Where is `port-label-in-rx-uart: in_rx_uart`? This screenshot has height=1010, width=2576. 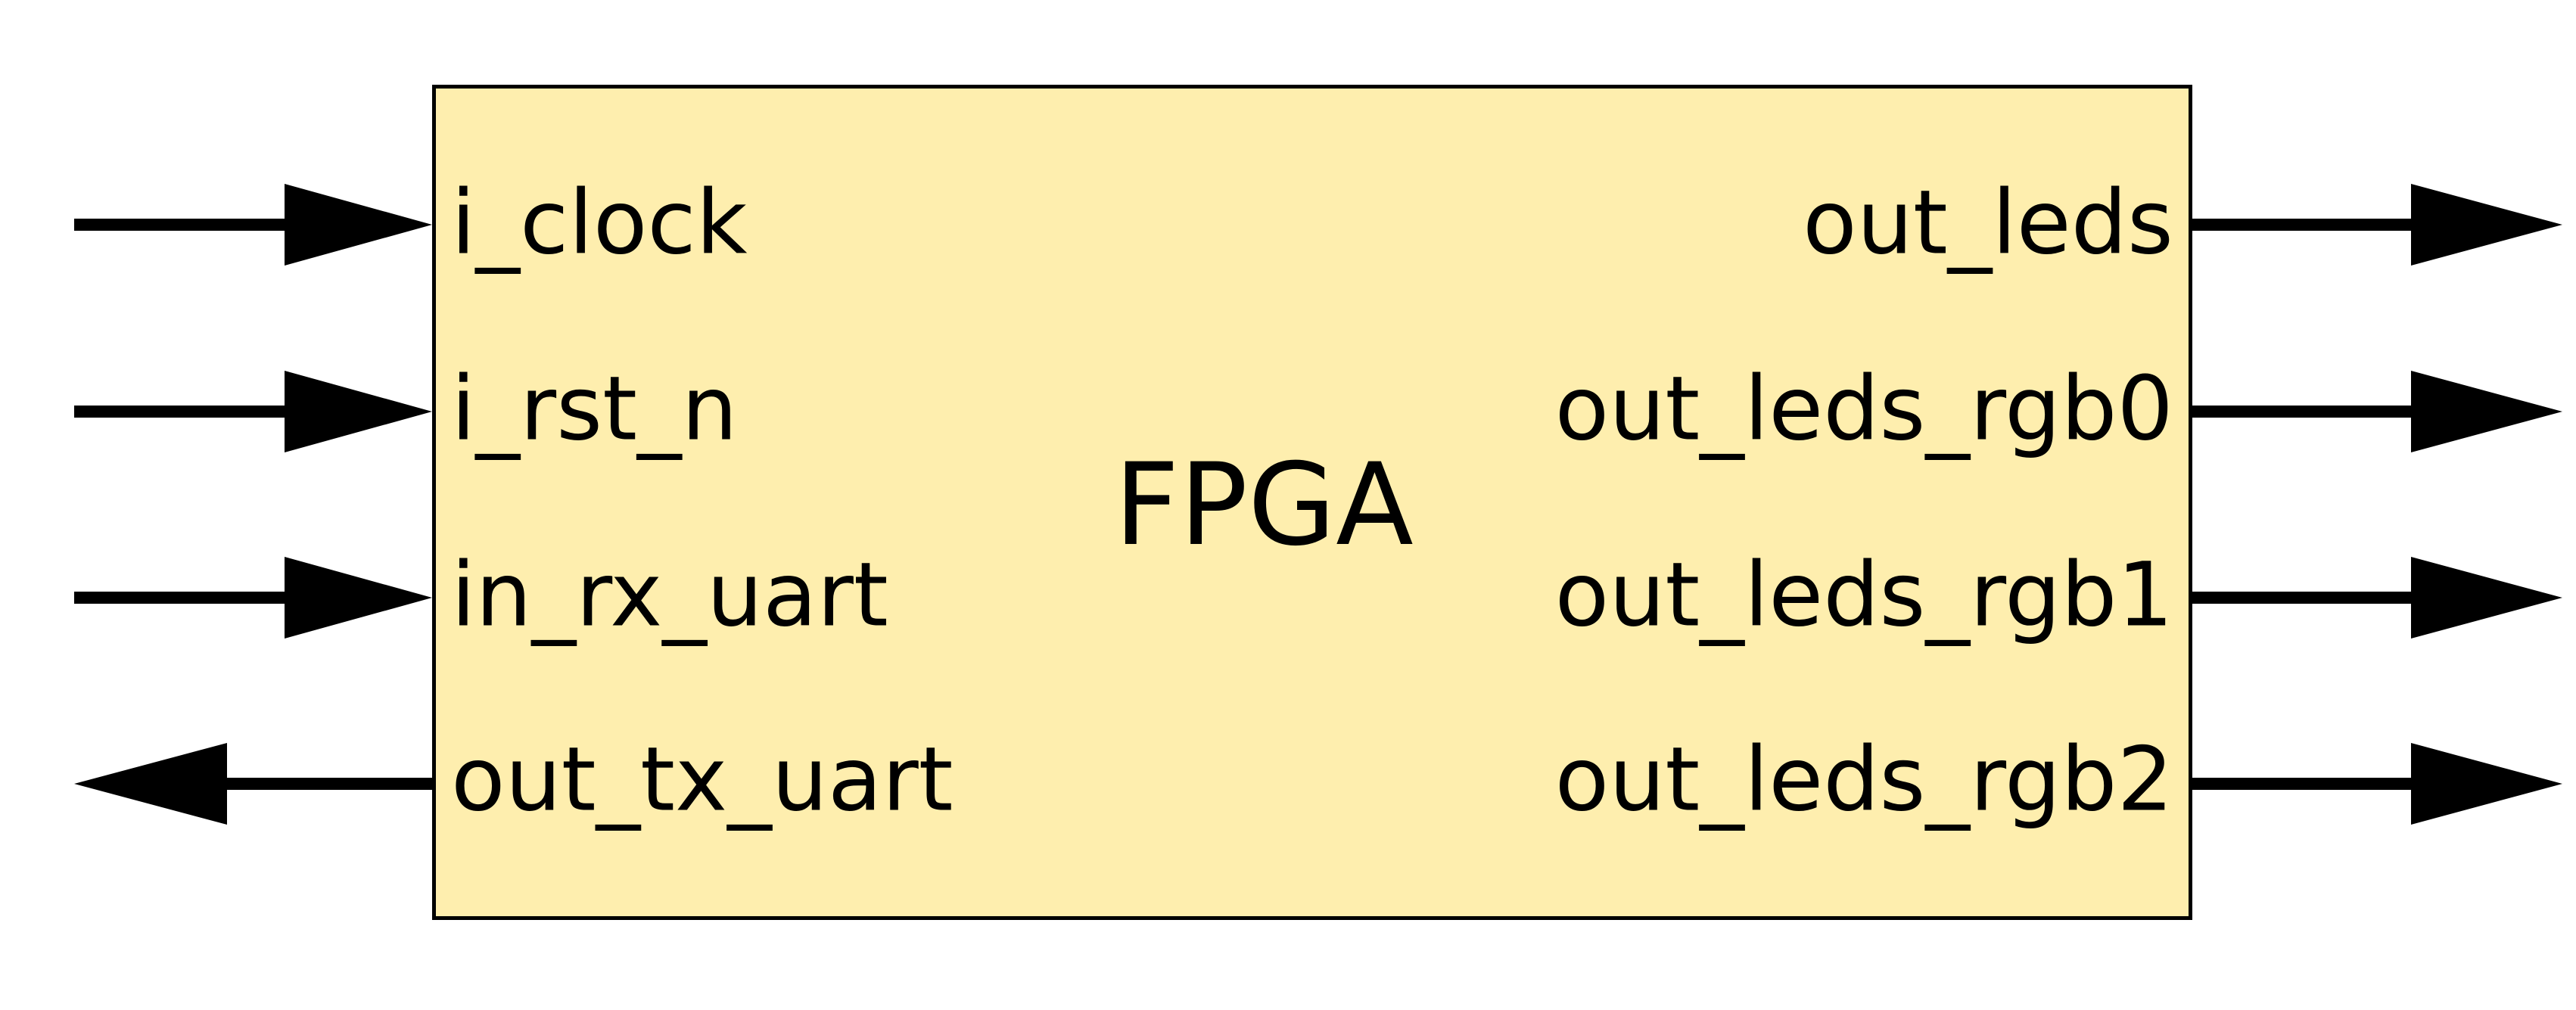 port-label-in-rx-uart: in_rx_uart is located at coordinates (669, 594).